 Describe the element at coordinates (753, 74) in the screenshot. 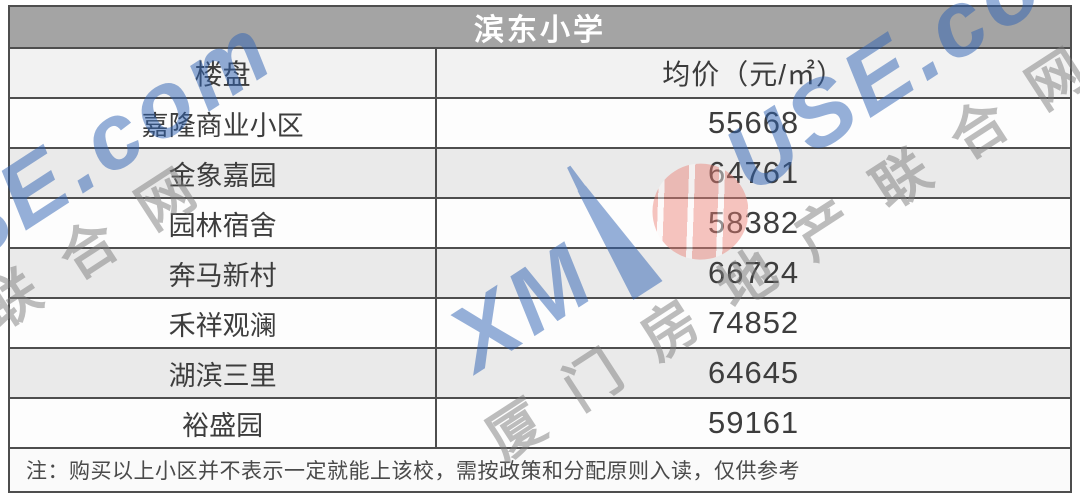

I see `column-header-price: 均价（元/㎡）` at that location.